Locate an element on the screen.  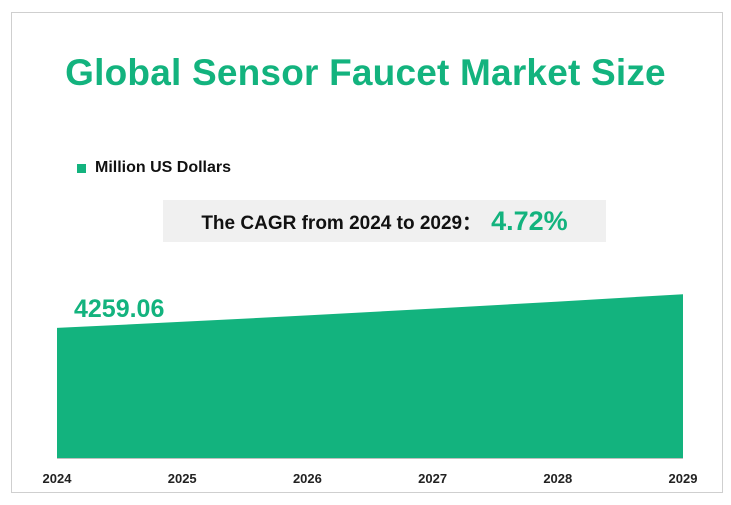
x-tick-label-2029: 2029 is located at coordinates (683, 478).